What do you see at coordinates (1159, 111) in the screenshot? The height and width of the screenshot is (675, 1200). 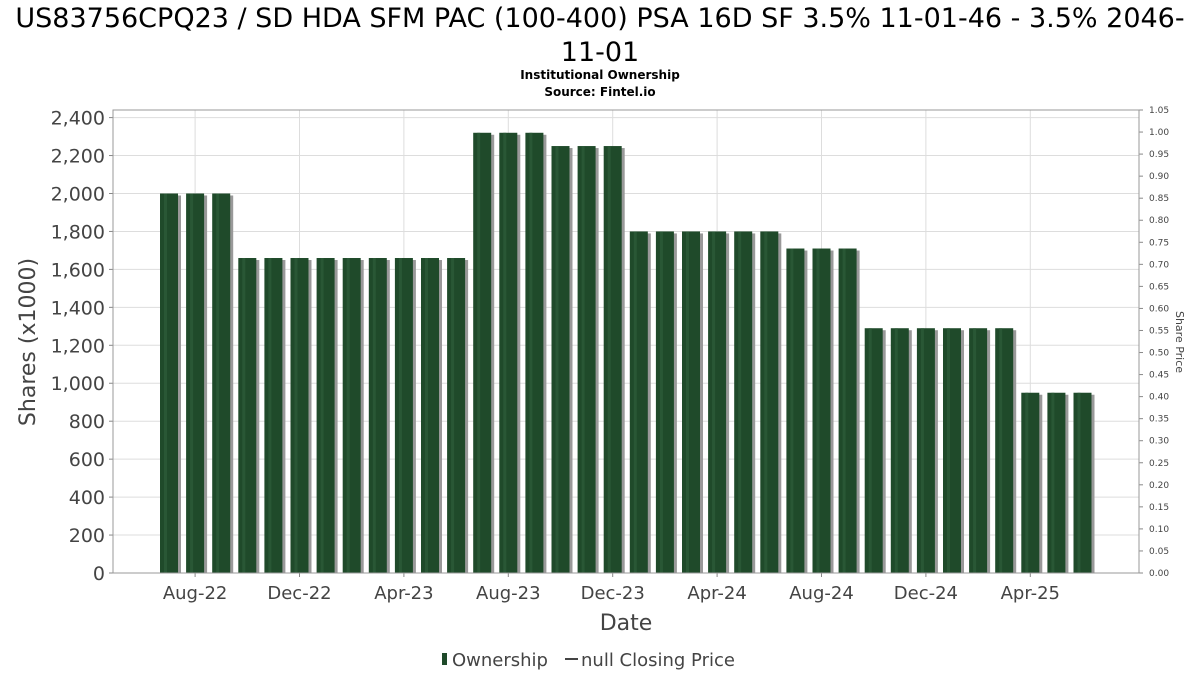 I see `y2-tick-label: 1.05` at bounding box center [1159, 111].